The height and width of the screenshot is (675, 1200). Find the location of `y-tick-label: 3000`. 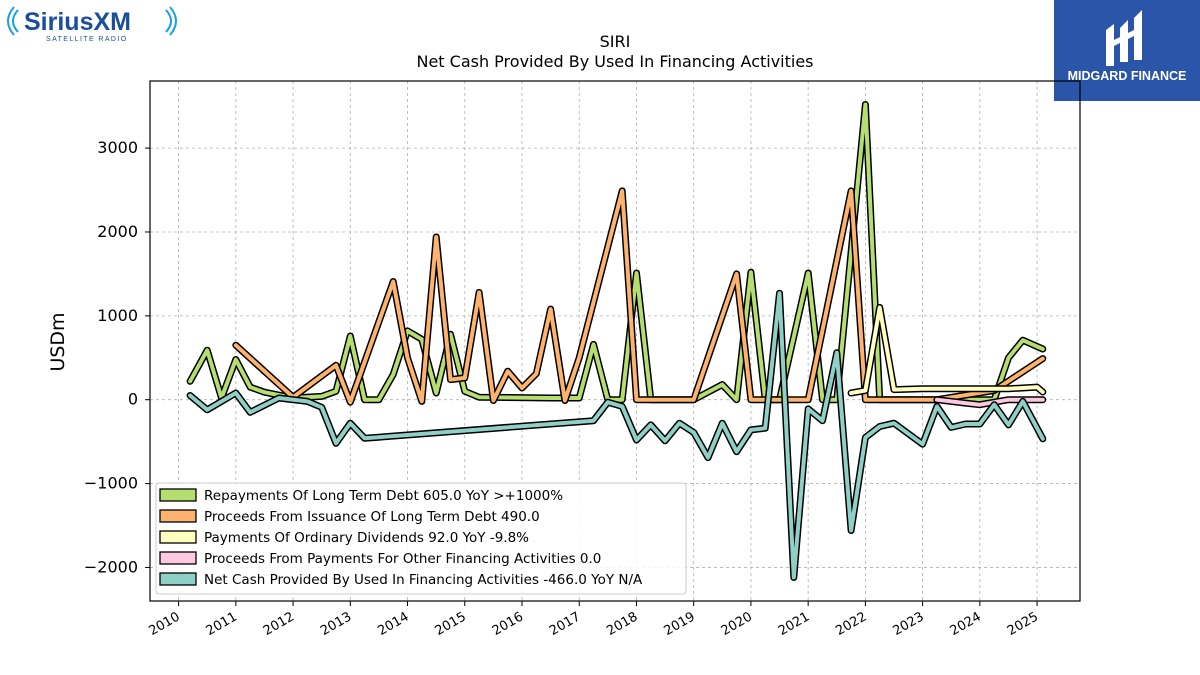

y-tick-label: 3000 is located at coordinates (117, 147).